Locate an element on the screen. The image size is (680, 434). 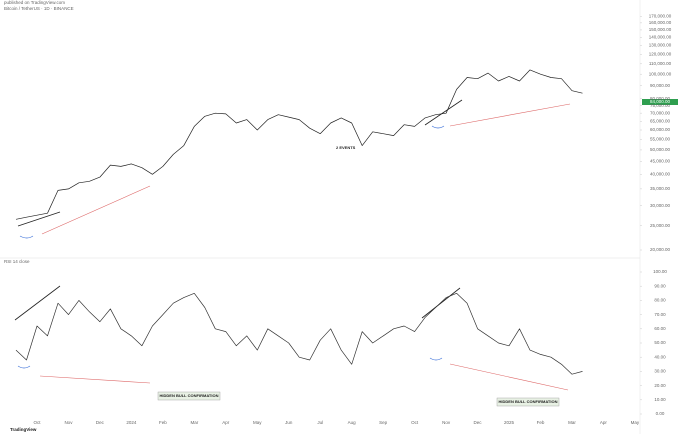
y-tick-label: 30,000.00 is located at coordinates (660, 205).